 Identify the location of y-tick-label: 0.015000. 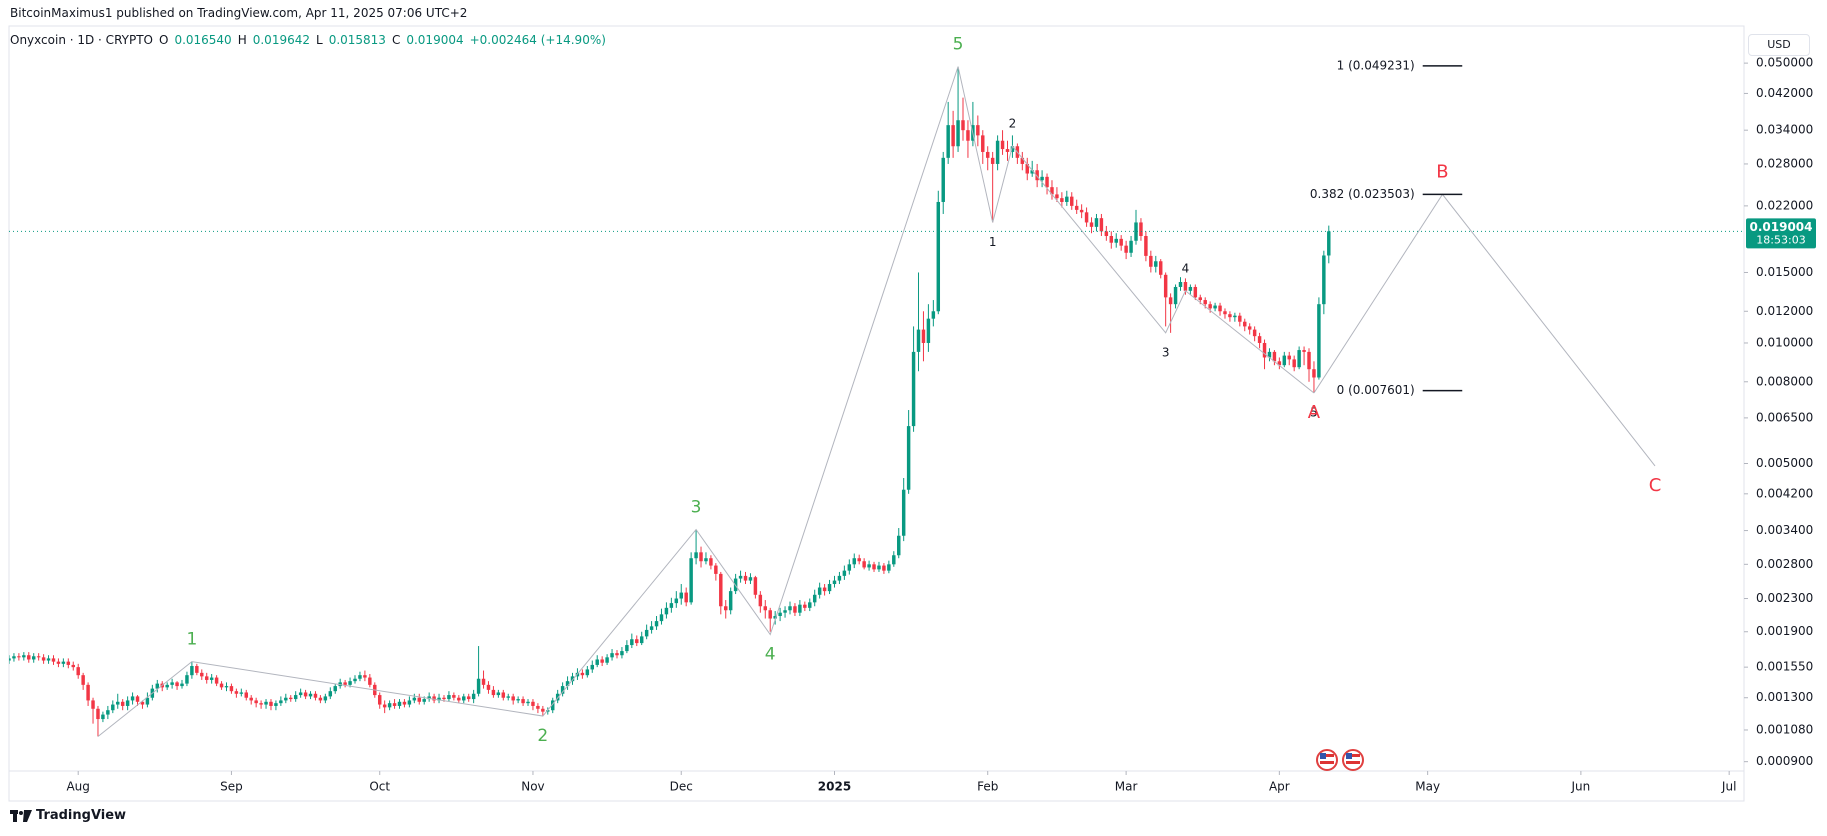
(1784, 272).